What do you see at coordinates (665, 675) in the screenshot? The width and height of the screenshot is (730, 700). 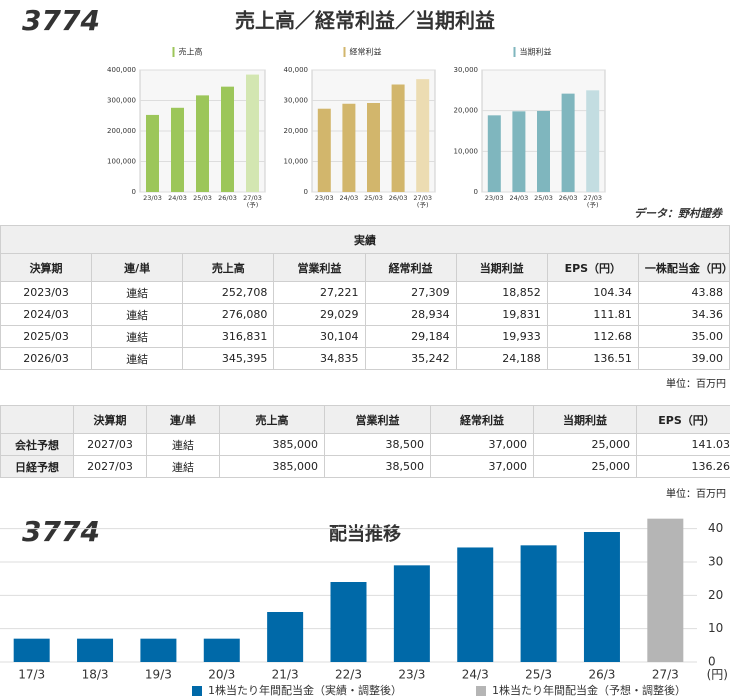 I see `x-tick-label: 27/3` at bounding box center [665, 675].